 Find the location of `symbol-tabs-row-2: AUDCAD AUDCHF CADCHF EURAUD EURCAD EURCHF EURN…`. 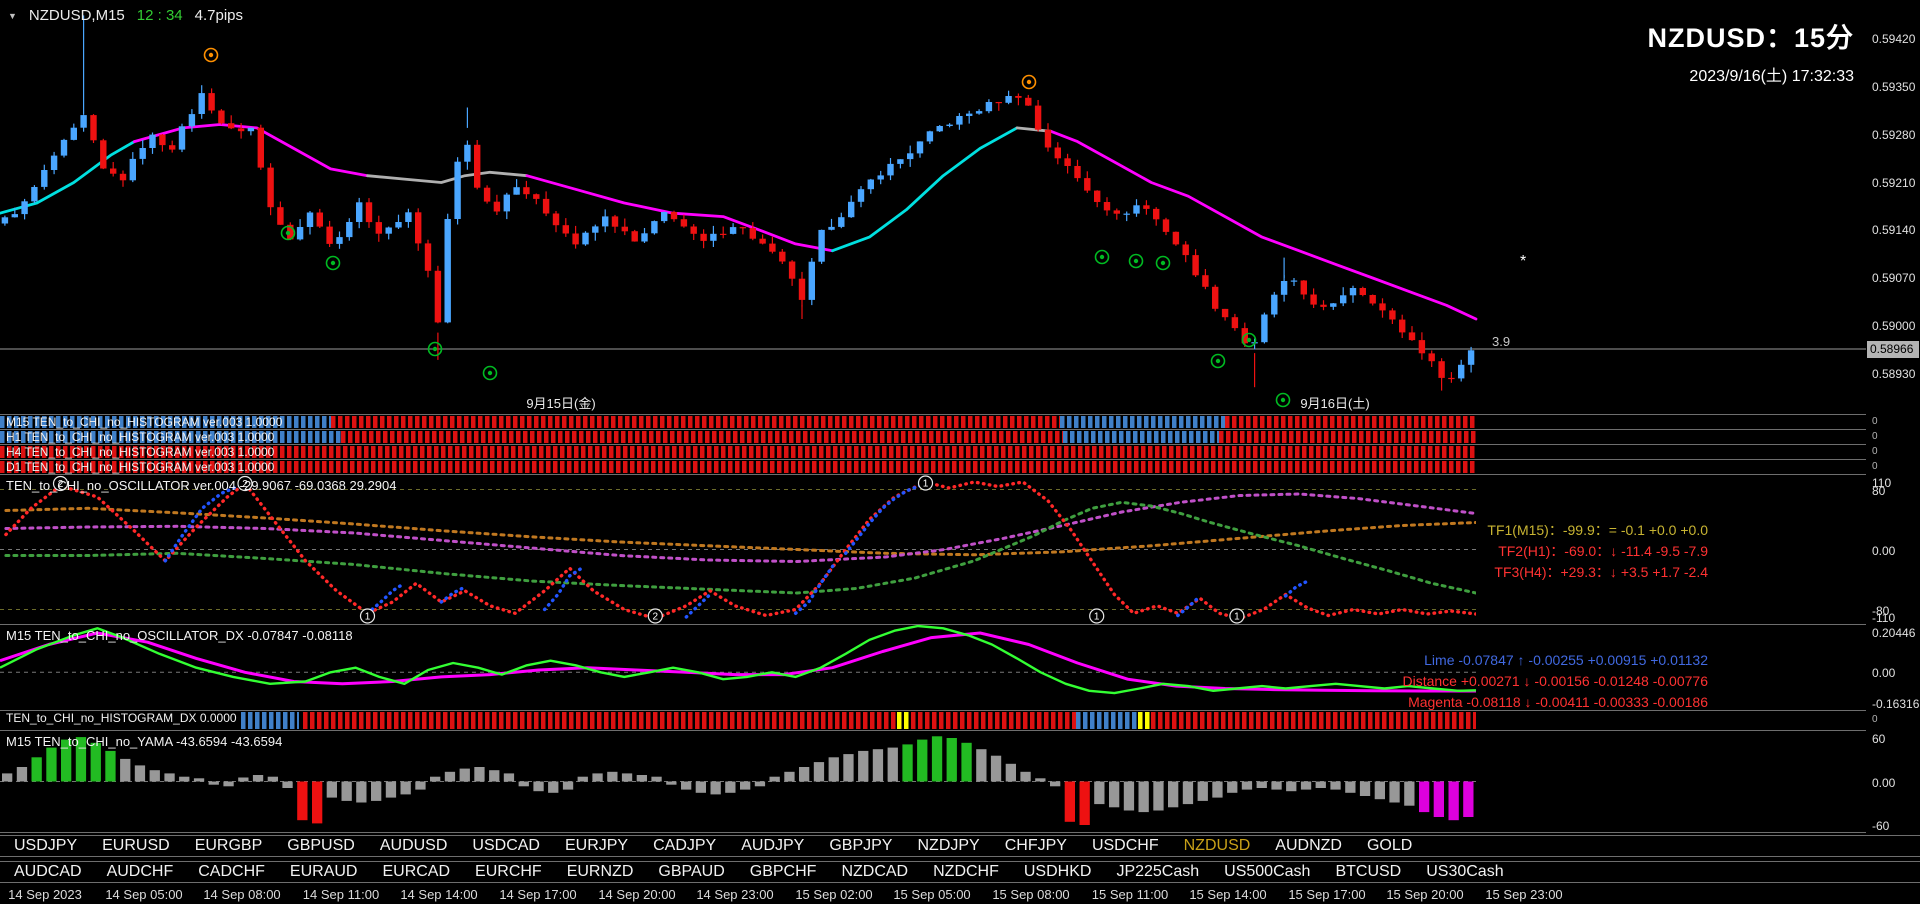

symbol-tabs-row-2: AUDCAD AUDCHF CADCHF EURAUD EURCAD EURCHF EURN… is located at coordinates (960, 871).